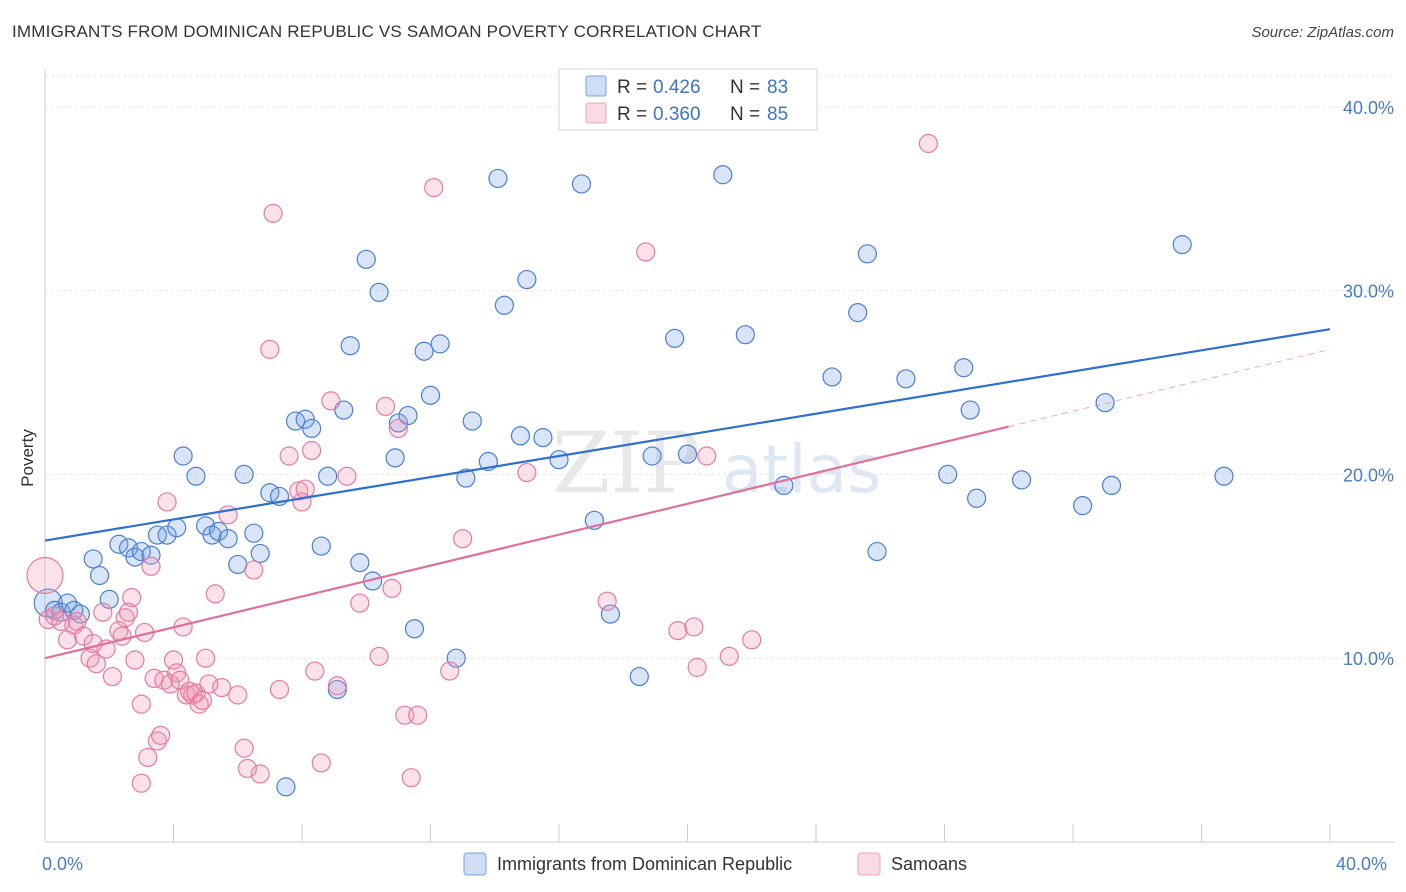  Describe the element at coordinates (632, 87) in the screenshot. I see `legend-r-label-1: R =` at that location.